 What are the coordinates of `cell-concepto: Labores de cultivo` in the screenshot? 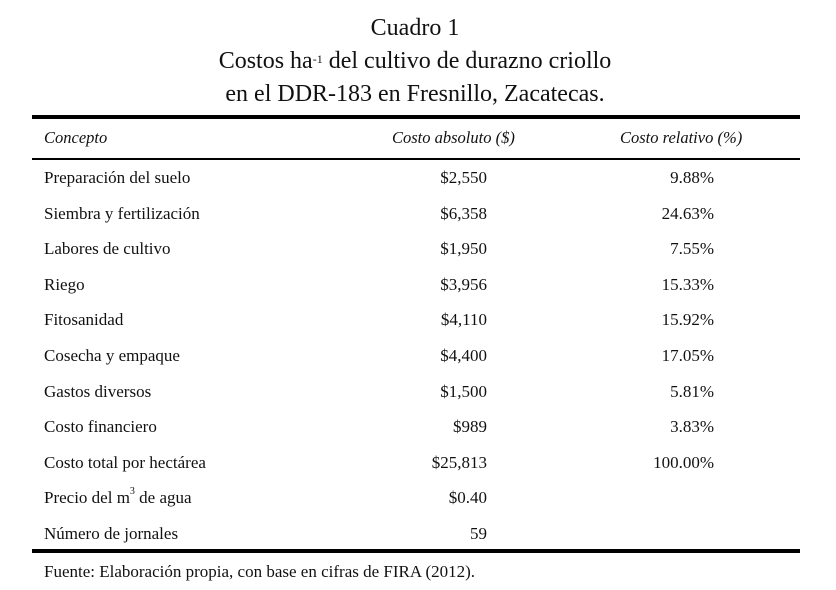 It's located at (107, 249).